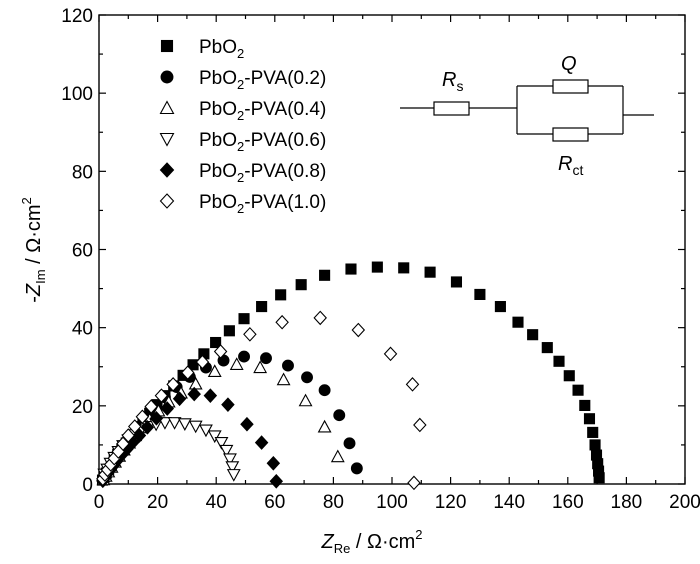 The image size is (700, 564). What do you see at coordinates (262, 111) in the screenshot?
I see `legend-label: PbO2-PVA(0.4)` at bounding box center [262, 111].